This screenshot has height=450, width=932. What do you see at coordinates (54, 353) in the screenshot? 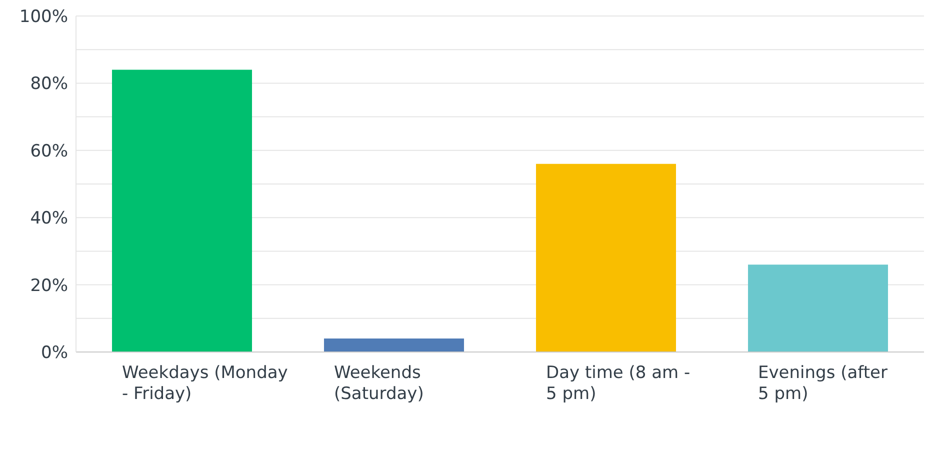
I see `y-tick-label: 0%` at bounding box center [54, 353].